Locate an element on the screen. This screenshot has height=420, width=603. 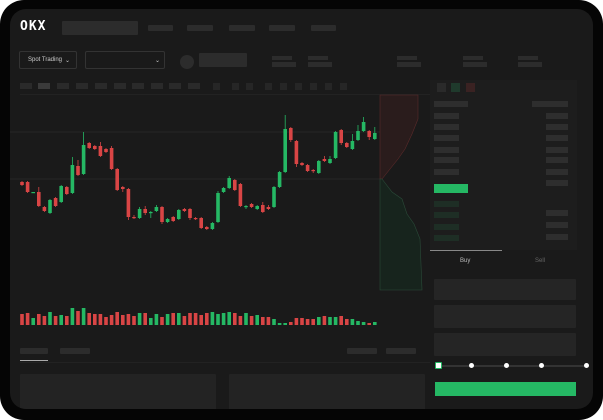
market-selector: Spot Trading ⌄ is located at coordinates (48, 60).